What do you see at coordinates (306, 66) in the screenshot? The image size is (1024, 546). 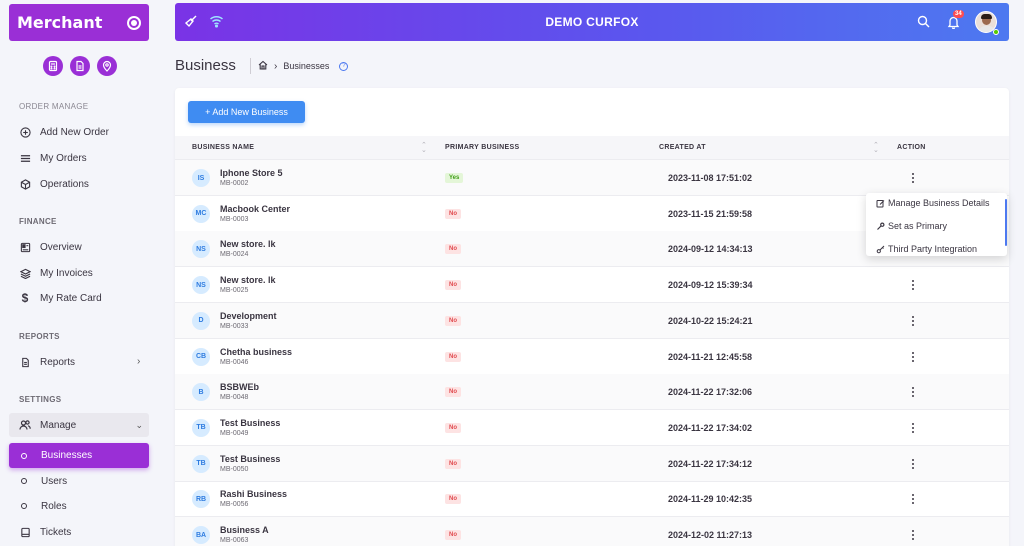 I see `breadcrumb-item: Businesses` at bounding box center [306, 66].